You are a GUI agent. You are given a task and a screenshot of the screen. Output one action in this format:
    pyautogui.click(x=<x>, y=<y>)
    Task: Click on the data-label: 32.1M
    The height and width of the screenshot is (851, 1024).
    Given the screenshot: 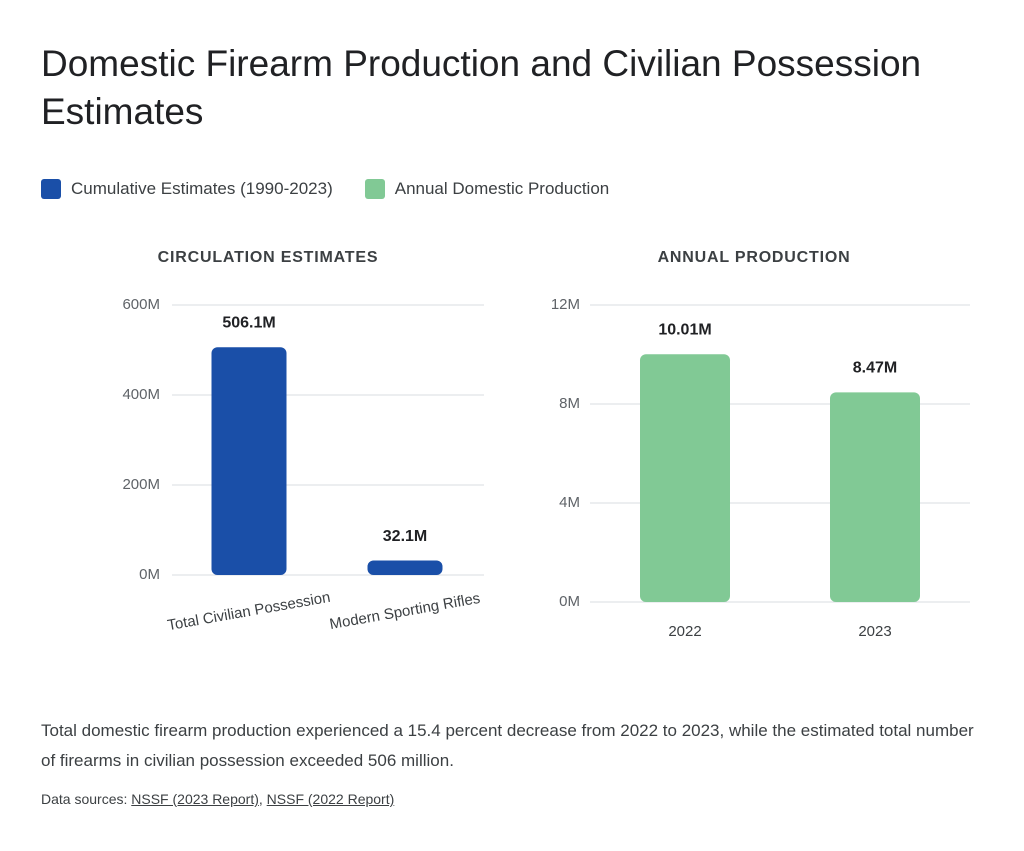 What is the action you would take?
    pyautogui.click(x=405, y=536)
    